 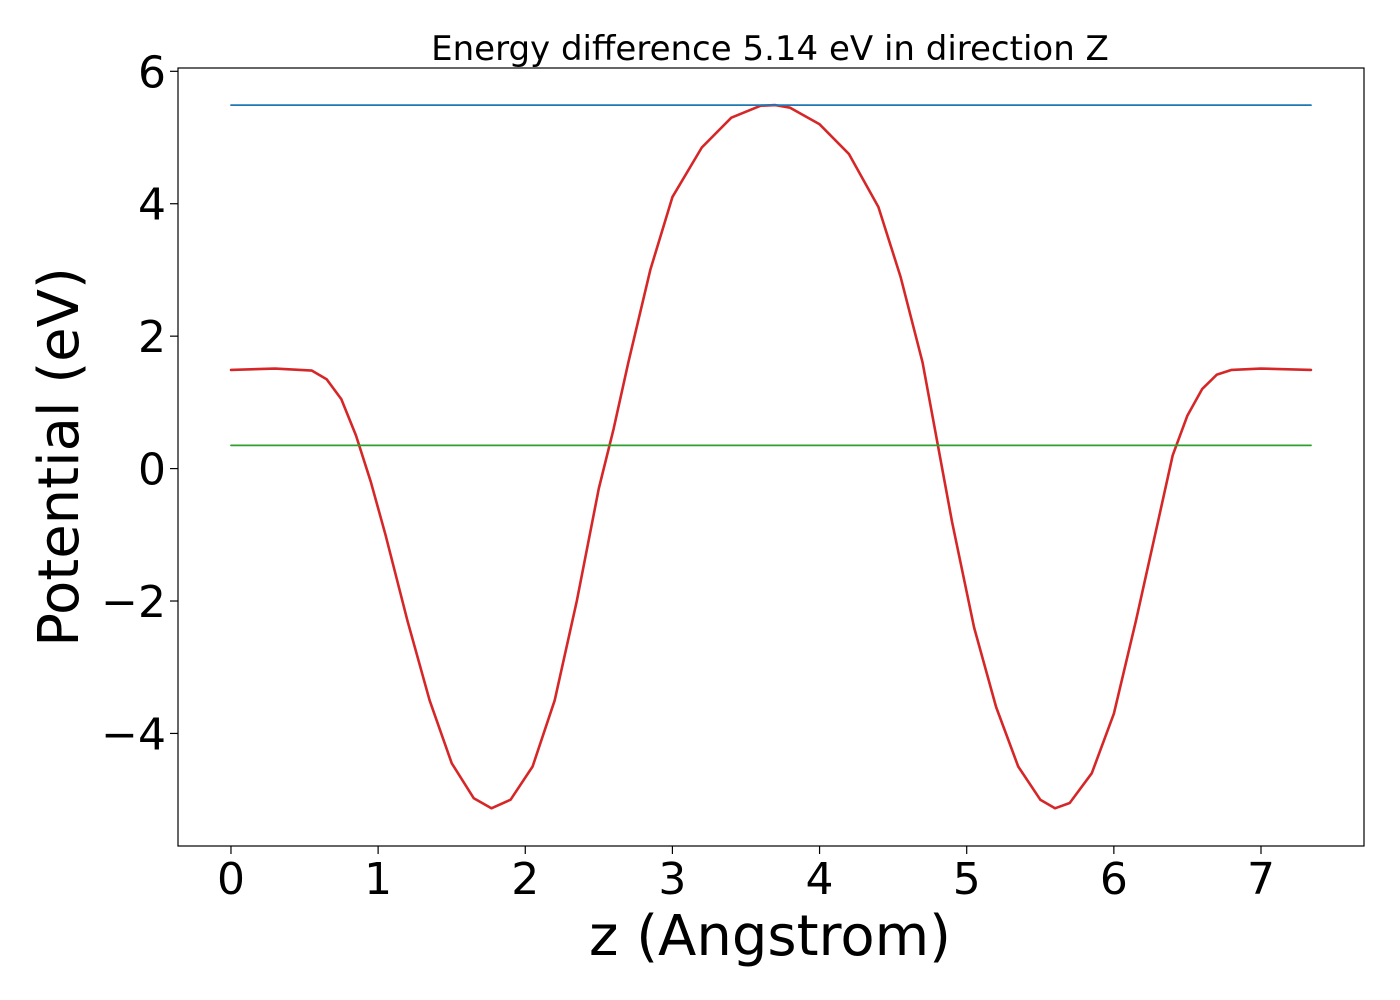 I want to click on x-axis: 0 1 2 3 4 5 6 7, so click(x=746, y=875).